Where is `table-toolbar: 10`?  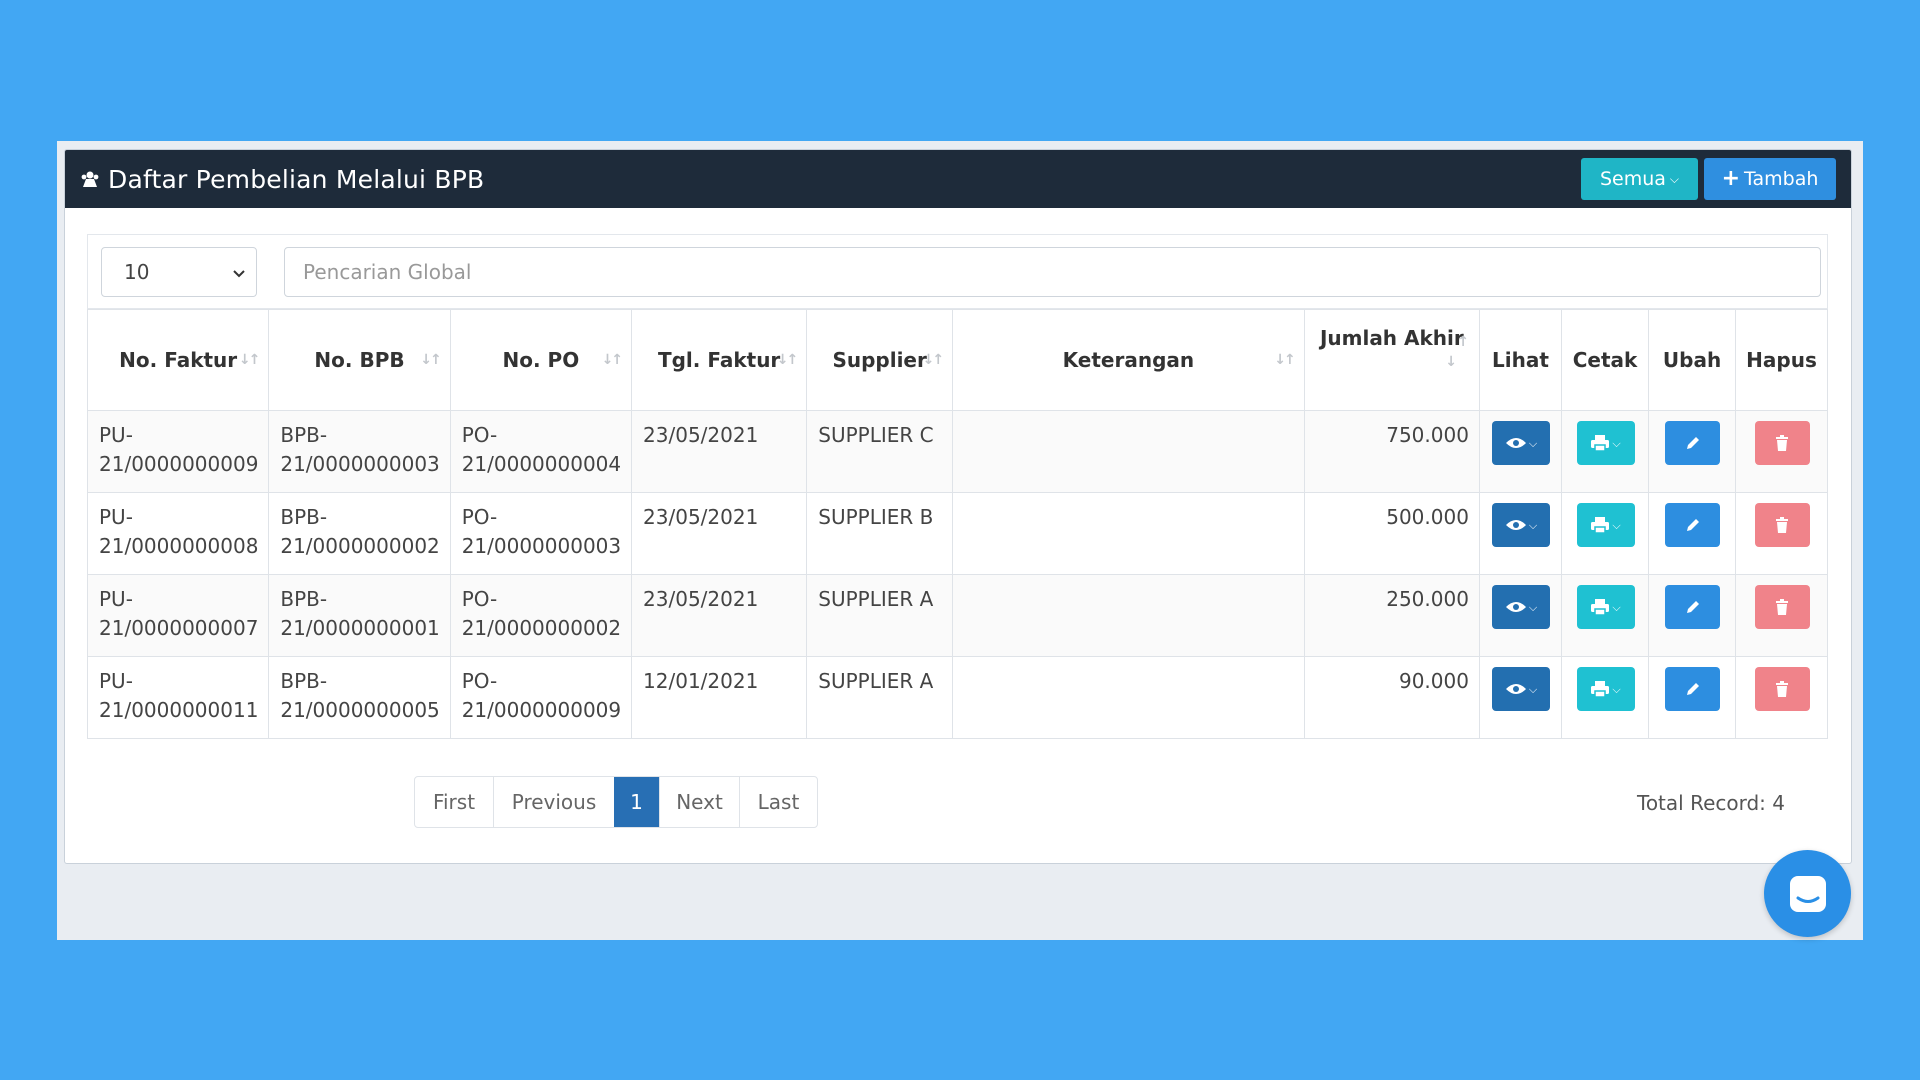
table-toolbar: 10 is located at coordinates (957, 271).